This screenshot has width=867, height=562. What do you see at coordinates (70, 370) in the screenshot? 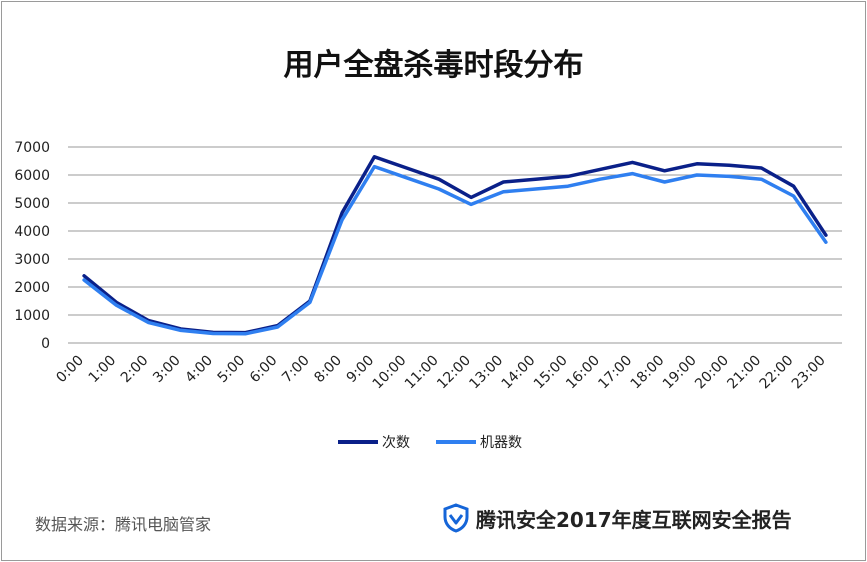
I see `x-tick-label: 0:00` at bounding box center [70, 370].